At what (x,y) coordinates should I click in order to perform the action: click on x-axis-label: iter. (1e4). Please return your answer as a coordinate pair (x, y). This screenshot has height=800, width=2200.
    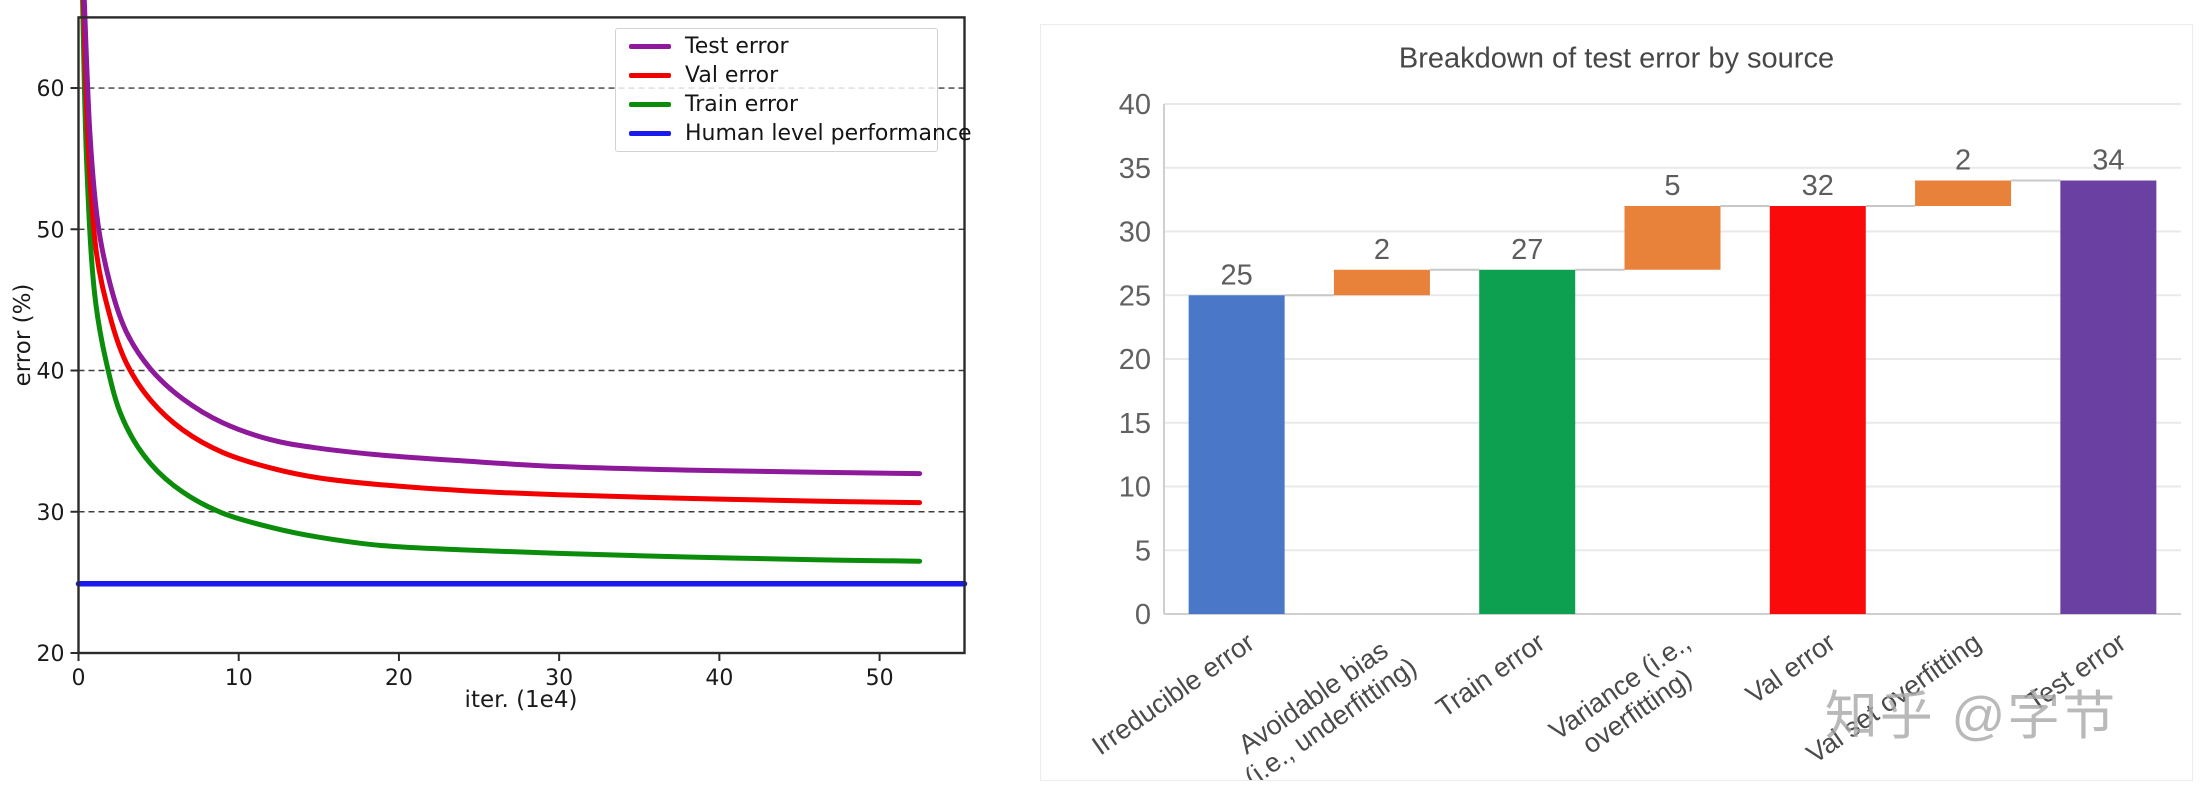
    Looking at the image, I should click on (521, 700).